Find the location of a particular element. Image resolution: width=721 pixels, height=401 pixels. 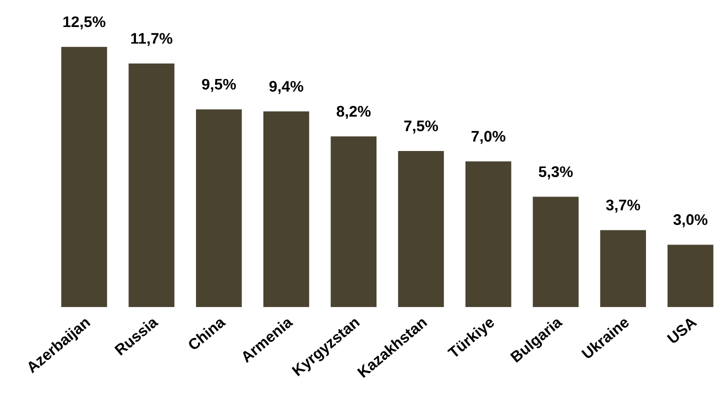

data-label: 8,2% is located at coordinates (353, 112).